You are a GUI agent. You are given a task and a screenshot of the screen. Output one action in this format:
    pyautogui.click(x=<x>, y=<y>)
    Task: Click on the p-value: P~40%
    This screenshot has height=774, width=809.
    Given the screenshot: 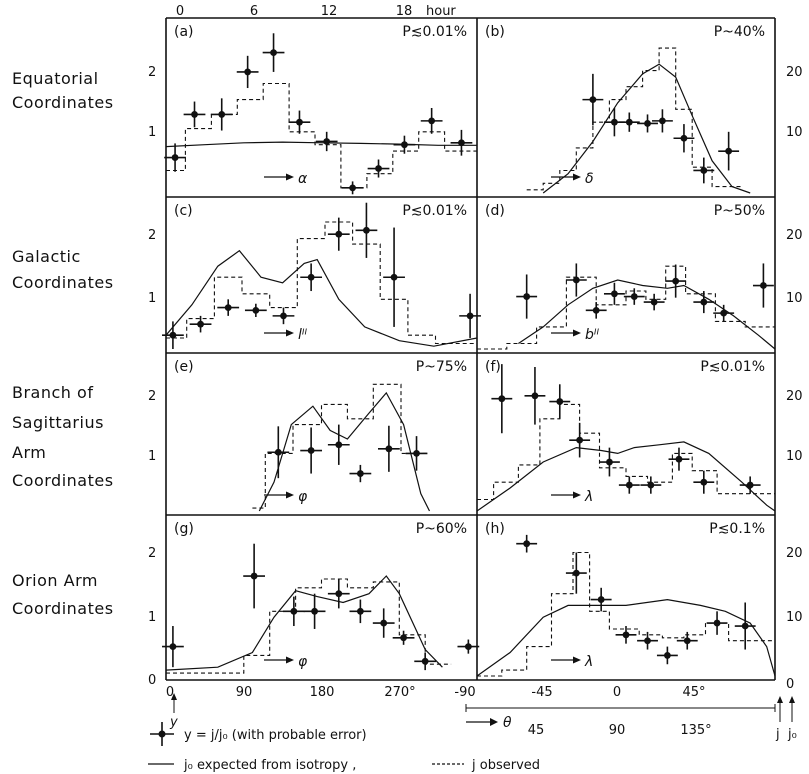 What is the action you would take?
    pyautogui.click(x=739, y=32)
    